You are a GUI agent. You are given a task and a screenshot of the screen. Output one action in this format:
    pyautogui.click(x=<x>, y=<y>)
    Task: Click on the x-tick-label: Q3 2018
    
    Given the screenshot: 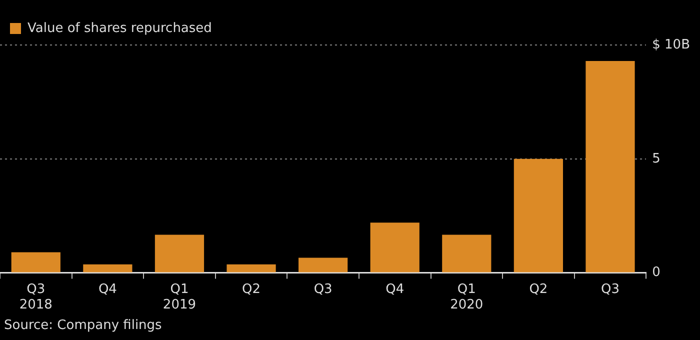 What is the action you would take?
    pyautogui.click(x=35, y=297)
    